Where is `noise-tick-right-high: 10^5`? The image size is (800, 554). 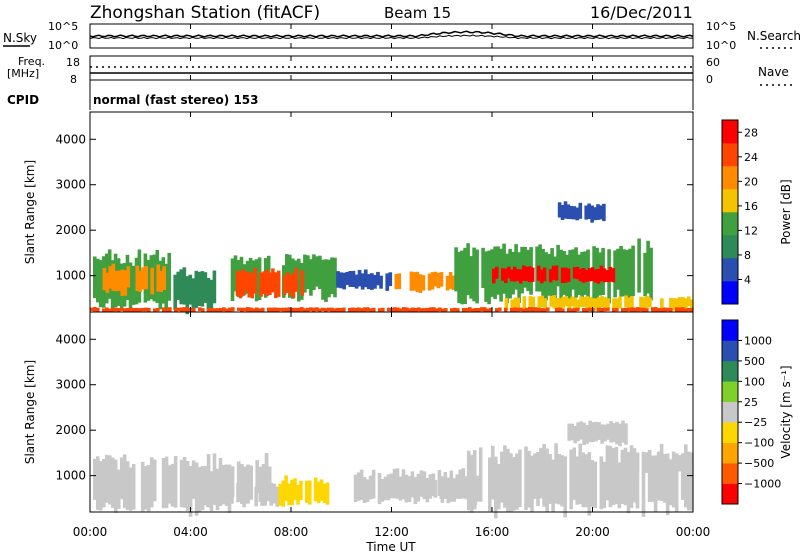 noise-tick-right-high: 10^5 is located at coordinates (721, 26).